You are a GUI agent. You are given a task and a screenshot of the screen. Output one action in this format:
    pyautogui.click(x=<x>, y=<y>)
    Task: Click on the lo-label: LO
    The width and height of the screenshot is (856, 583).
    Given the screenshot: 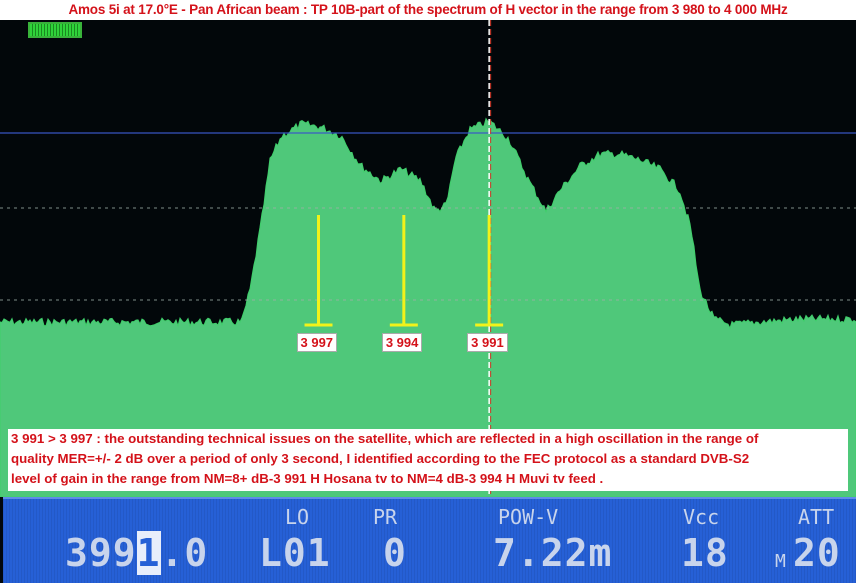 What is the action you would take?
    pyautogui.click(x=297, y=517)
    